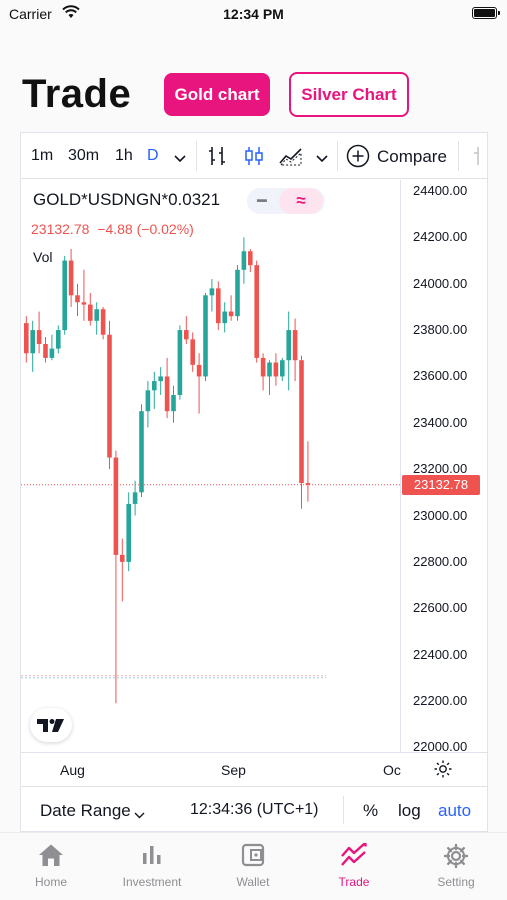 Image resolution: width=507 pixels, height=900 pixels. I want to click on bar-style-icon, so click(218, 158).